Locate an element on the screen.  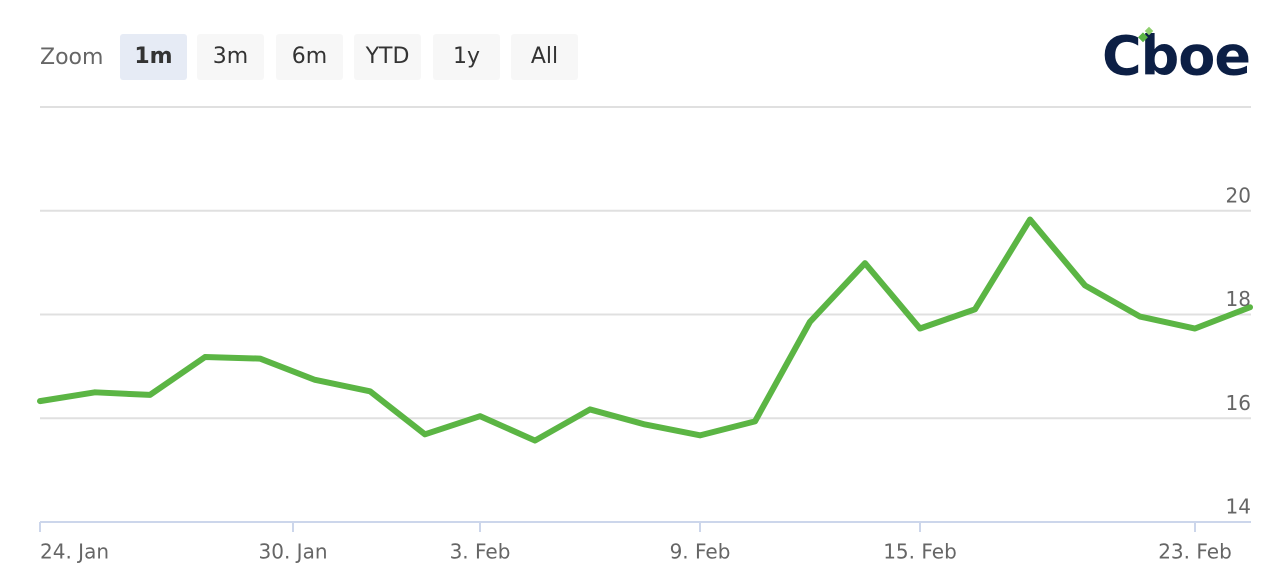
zoom-button: 3m is located at coordinates (230, 57).